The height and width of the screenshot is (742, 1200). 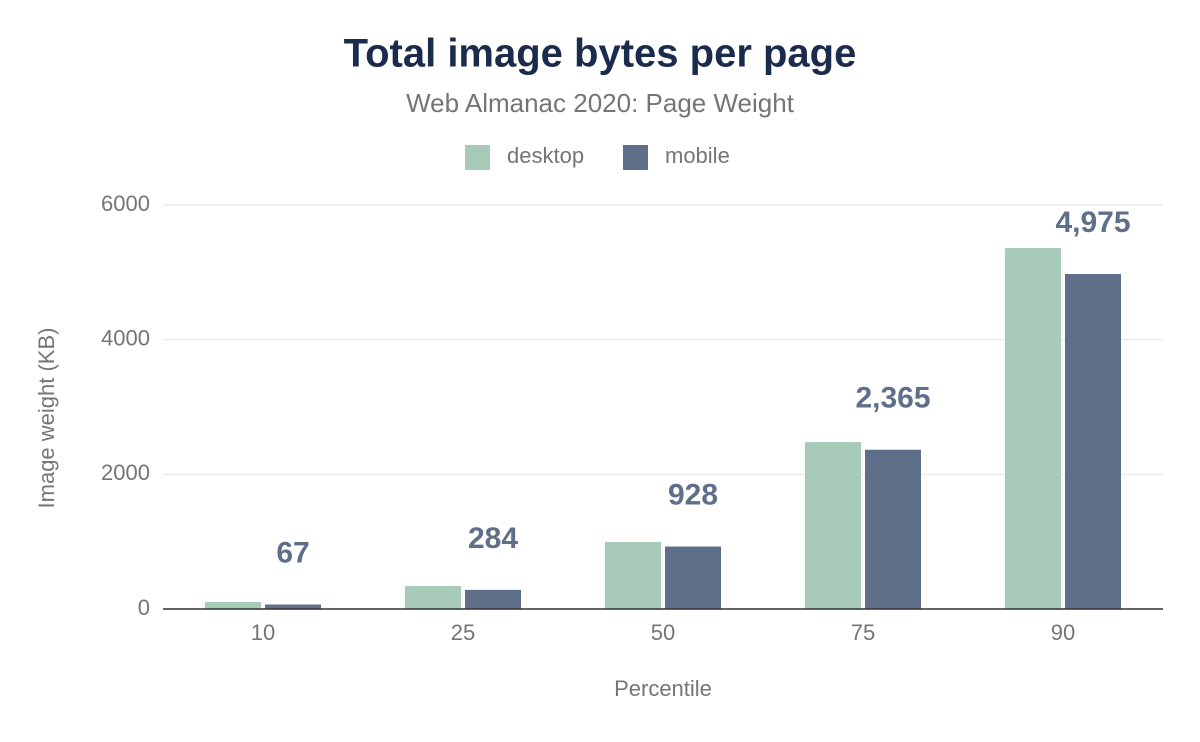 I want to click on data-label: 4,975, so click(x=1092, y=222).